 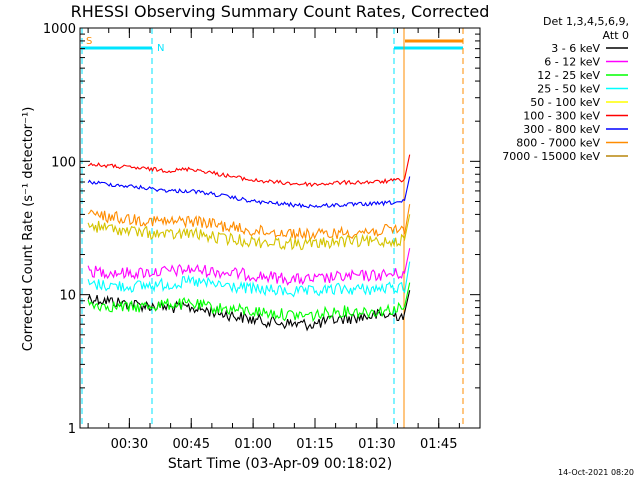 What do you see at coordinates (376, 444) in the screenshot?
I see `x-tick-label: 01:30` at bounding box center [376, 444].